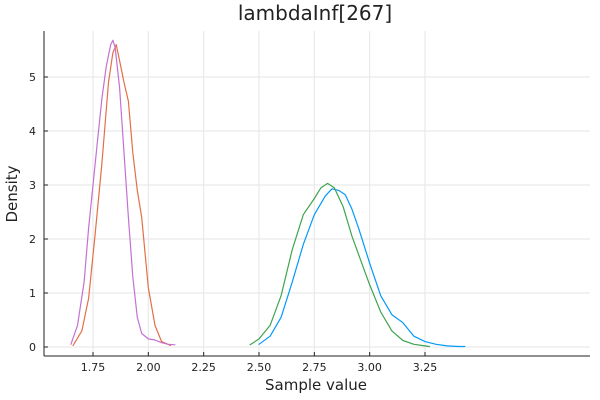 The width and height of the screenshot is (600, 400). What do you see at coordinates (93, 367) in the screenshot?
I see `x-tick-label: 1.75` at bounding box center [93, 367].